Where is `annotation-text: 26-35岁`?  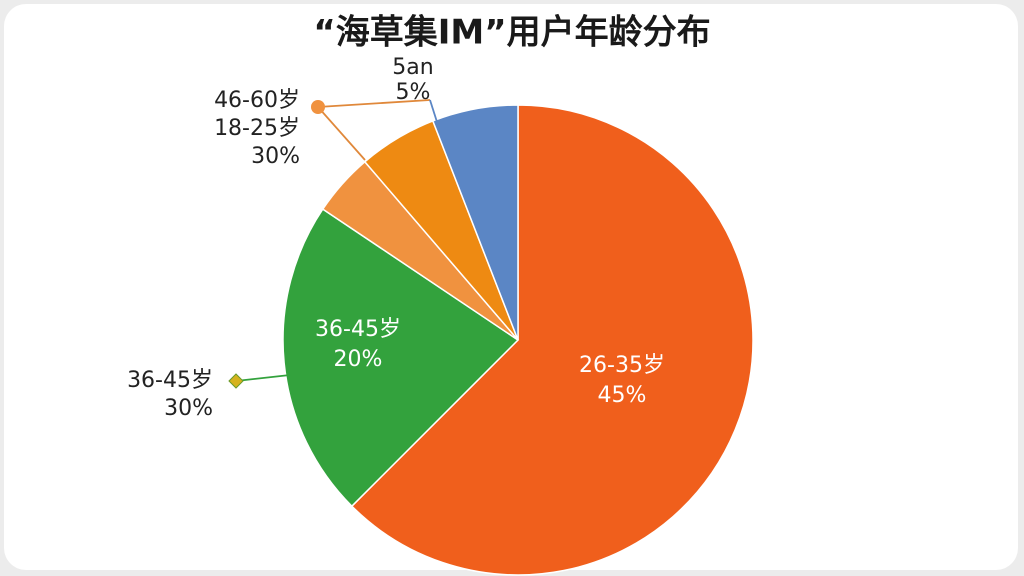 annotation-text: 26-35岁 is located at coordinates (622, 365).